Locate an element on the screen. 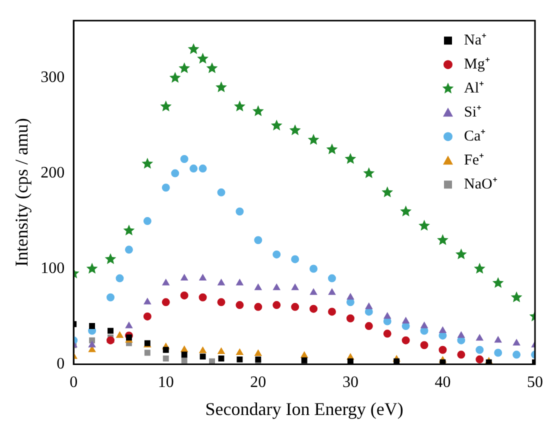 The width and height of the screenshot is (555, 433). y-tick-label: 0 is located at coordinates (60, 363).